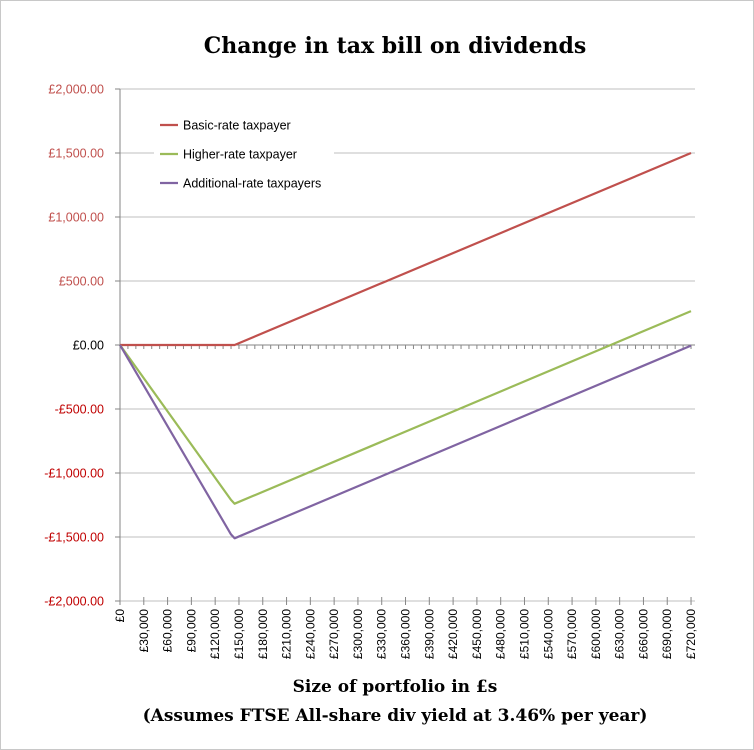  Describe the element at coordinates (395, 46) in the screenshot. I see `chart-title: Change in tax bill on dividends` at that location.